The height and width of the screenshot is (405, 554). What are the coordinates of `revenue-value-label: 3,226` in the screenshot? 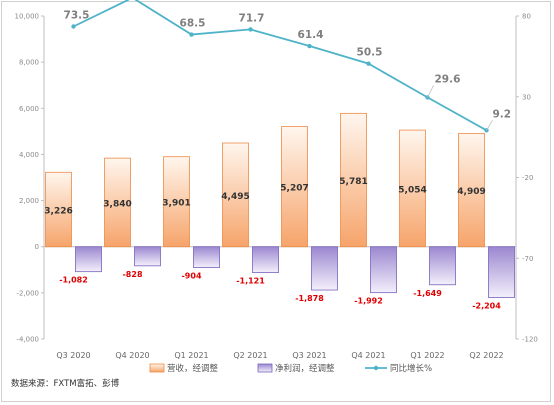 It's located at (58, 212).